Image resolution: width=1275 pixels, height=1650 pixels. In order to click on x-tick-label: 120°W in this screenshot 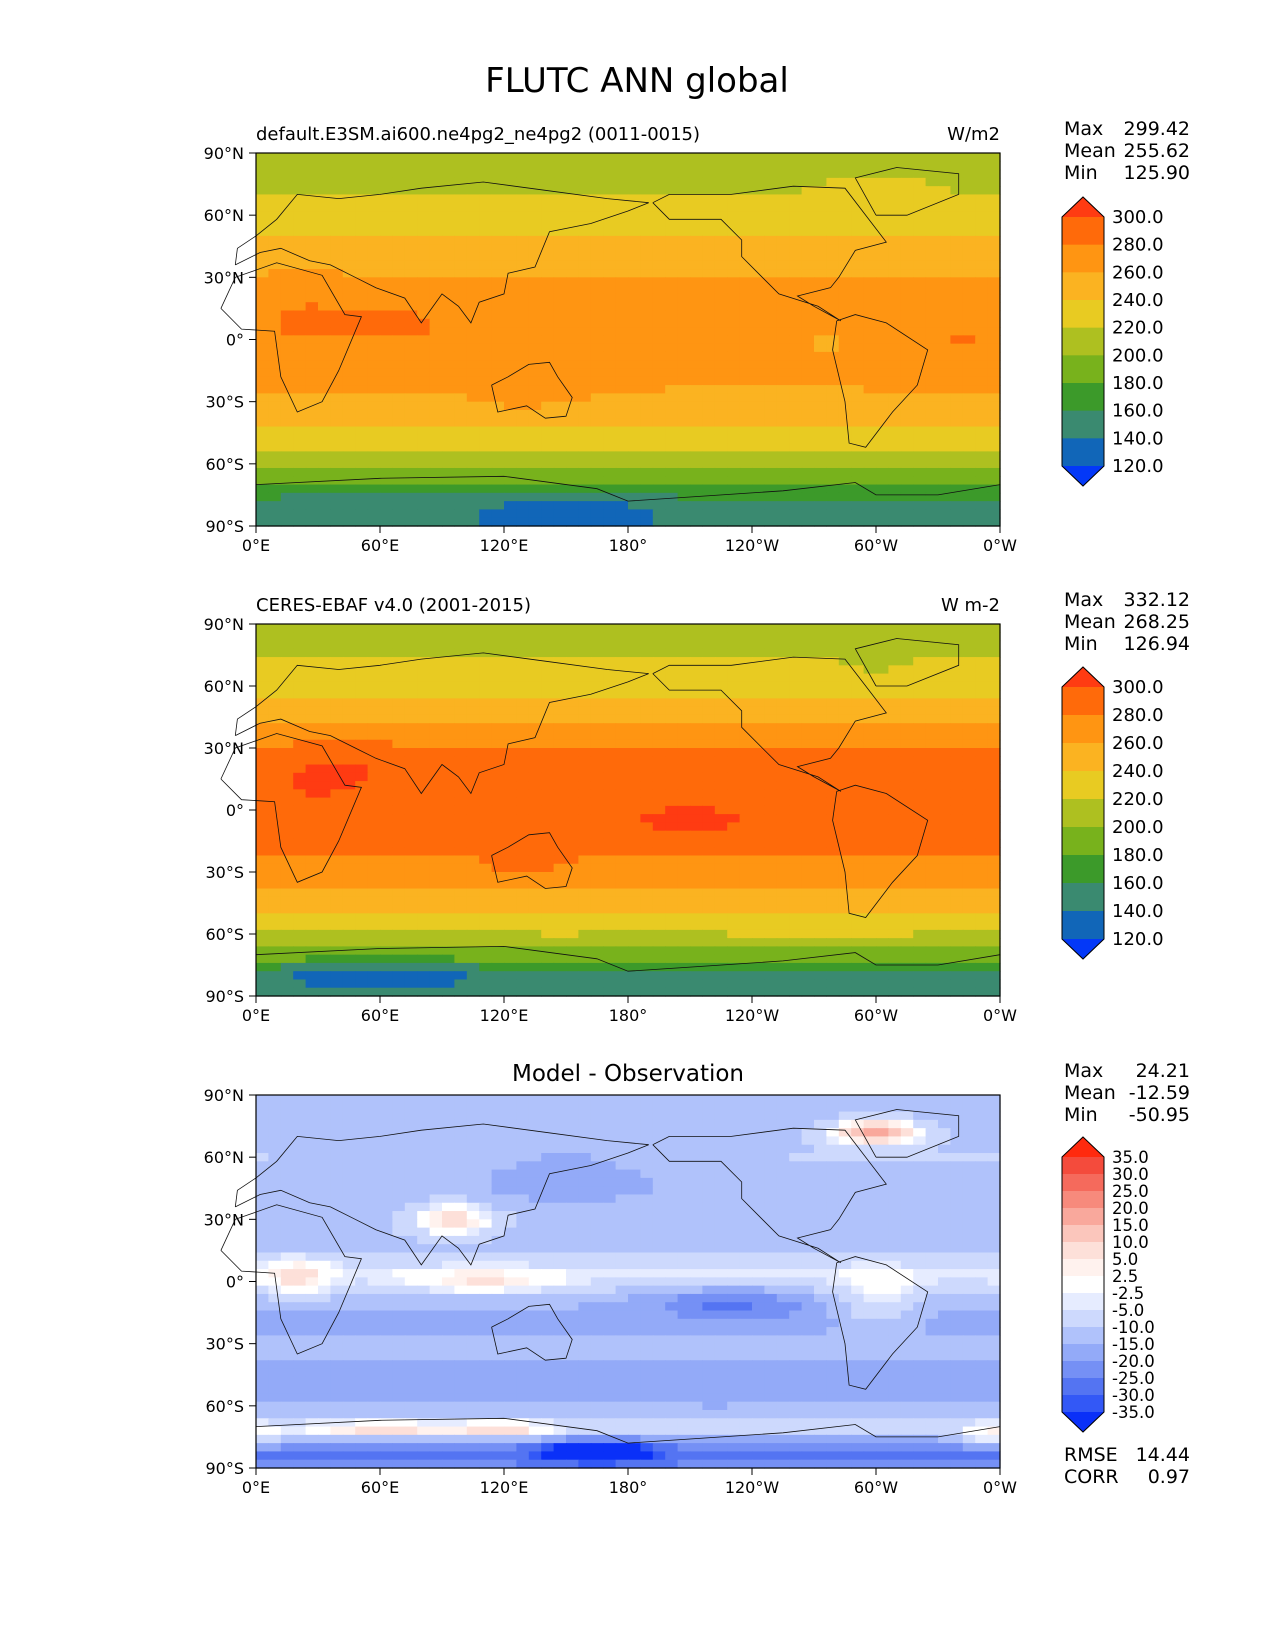, I will do `click(752, 545)`.